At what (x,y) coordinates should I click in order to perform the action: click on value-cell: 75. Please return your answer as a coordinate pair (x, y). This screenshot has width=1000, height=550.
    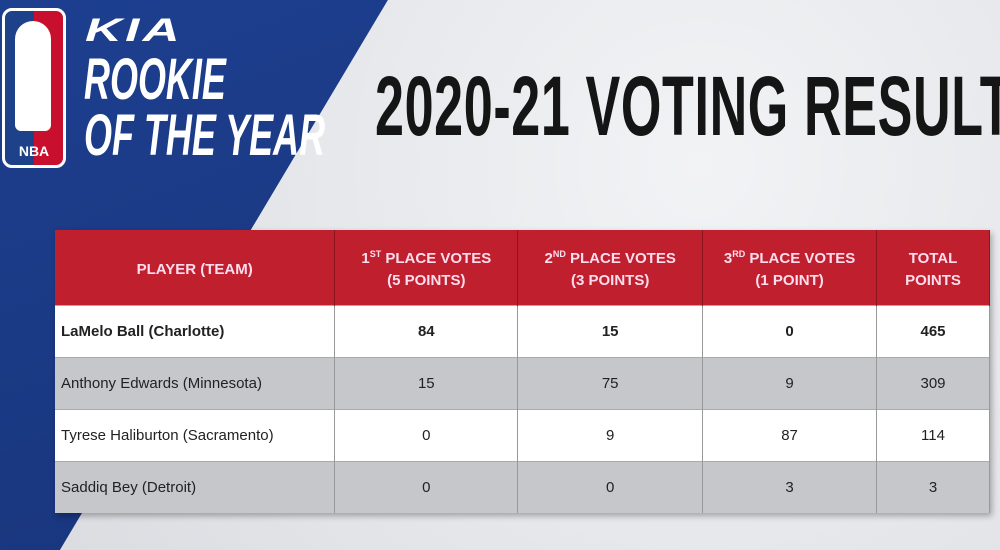
    Looking at the image, I should click on (610, 382).